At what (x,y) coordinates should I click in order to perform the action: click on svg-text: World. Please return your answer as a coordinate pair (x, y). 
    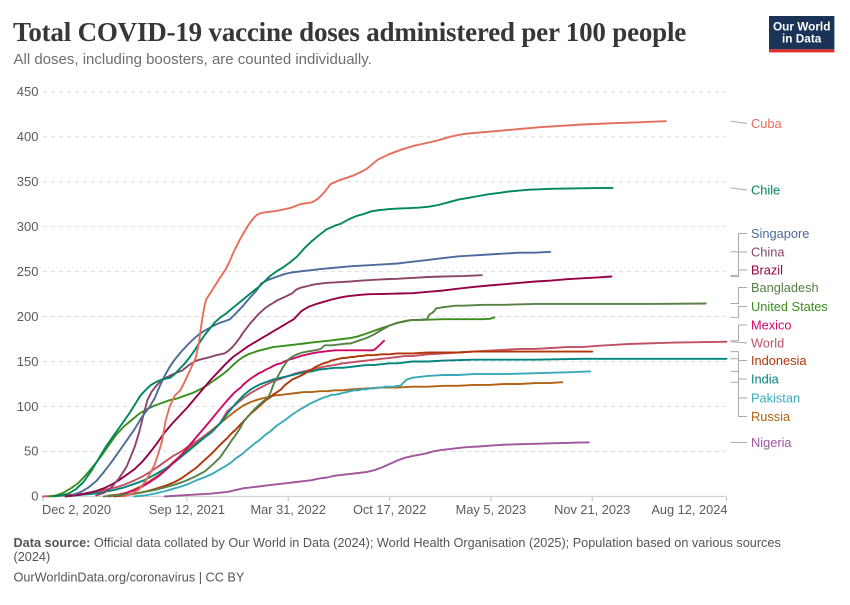
    Looking at the image, I should click on (767, 343).